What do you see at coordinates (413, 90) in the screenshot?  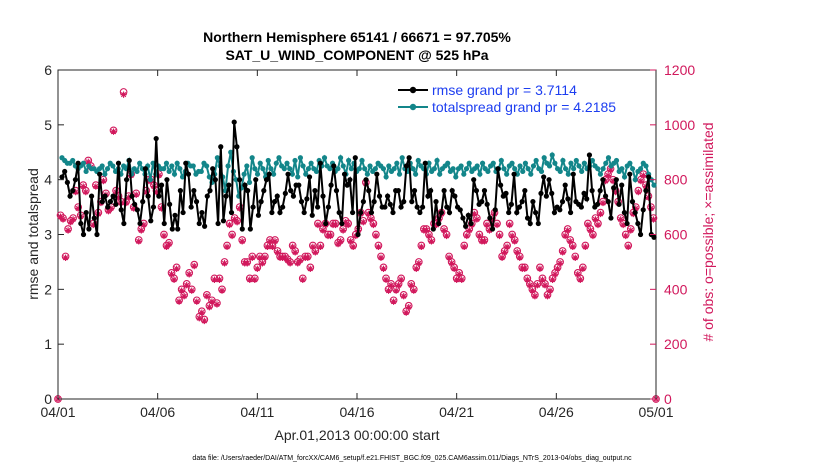 I see `legend-rmse-marker` at bounding box center [413, 90].